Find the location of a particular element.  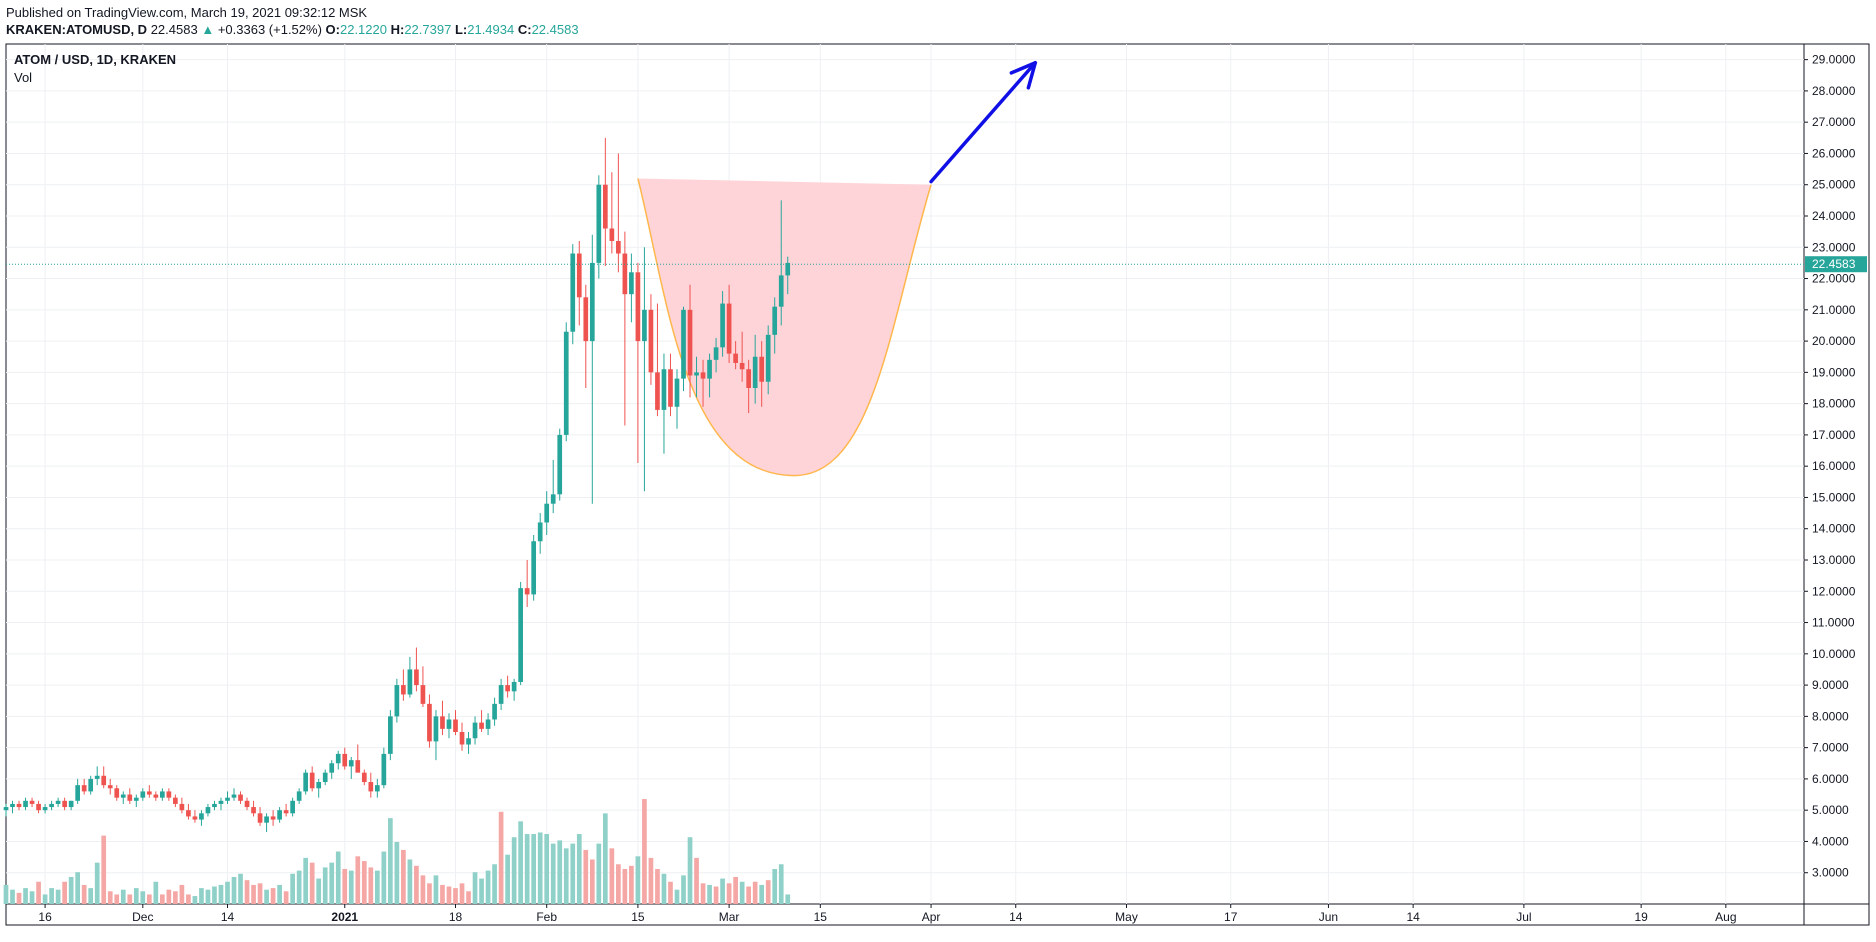

y-tick-label: 8.0000 is located at coordinates (1830, 716).